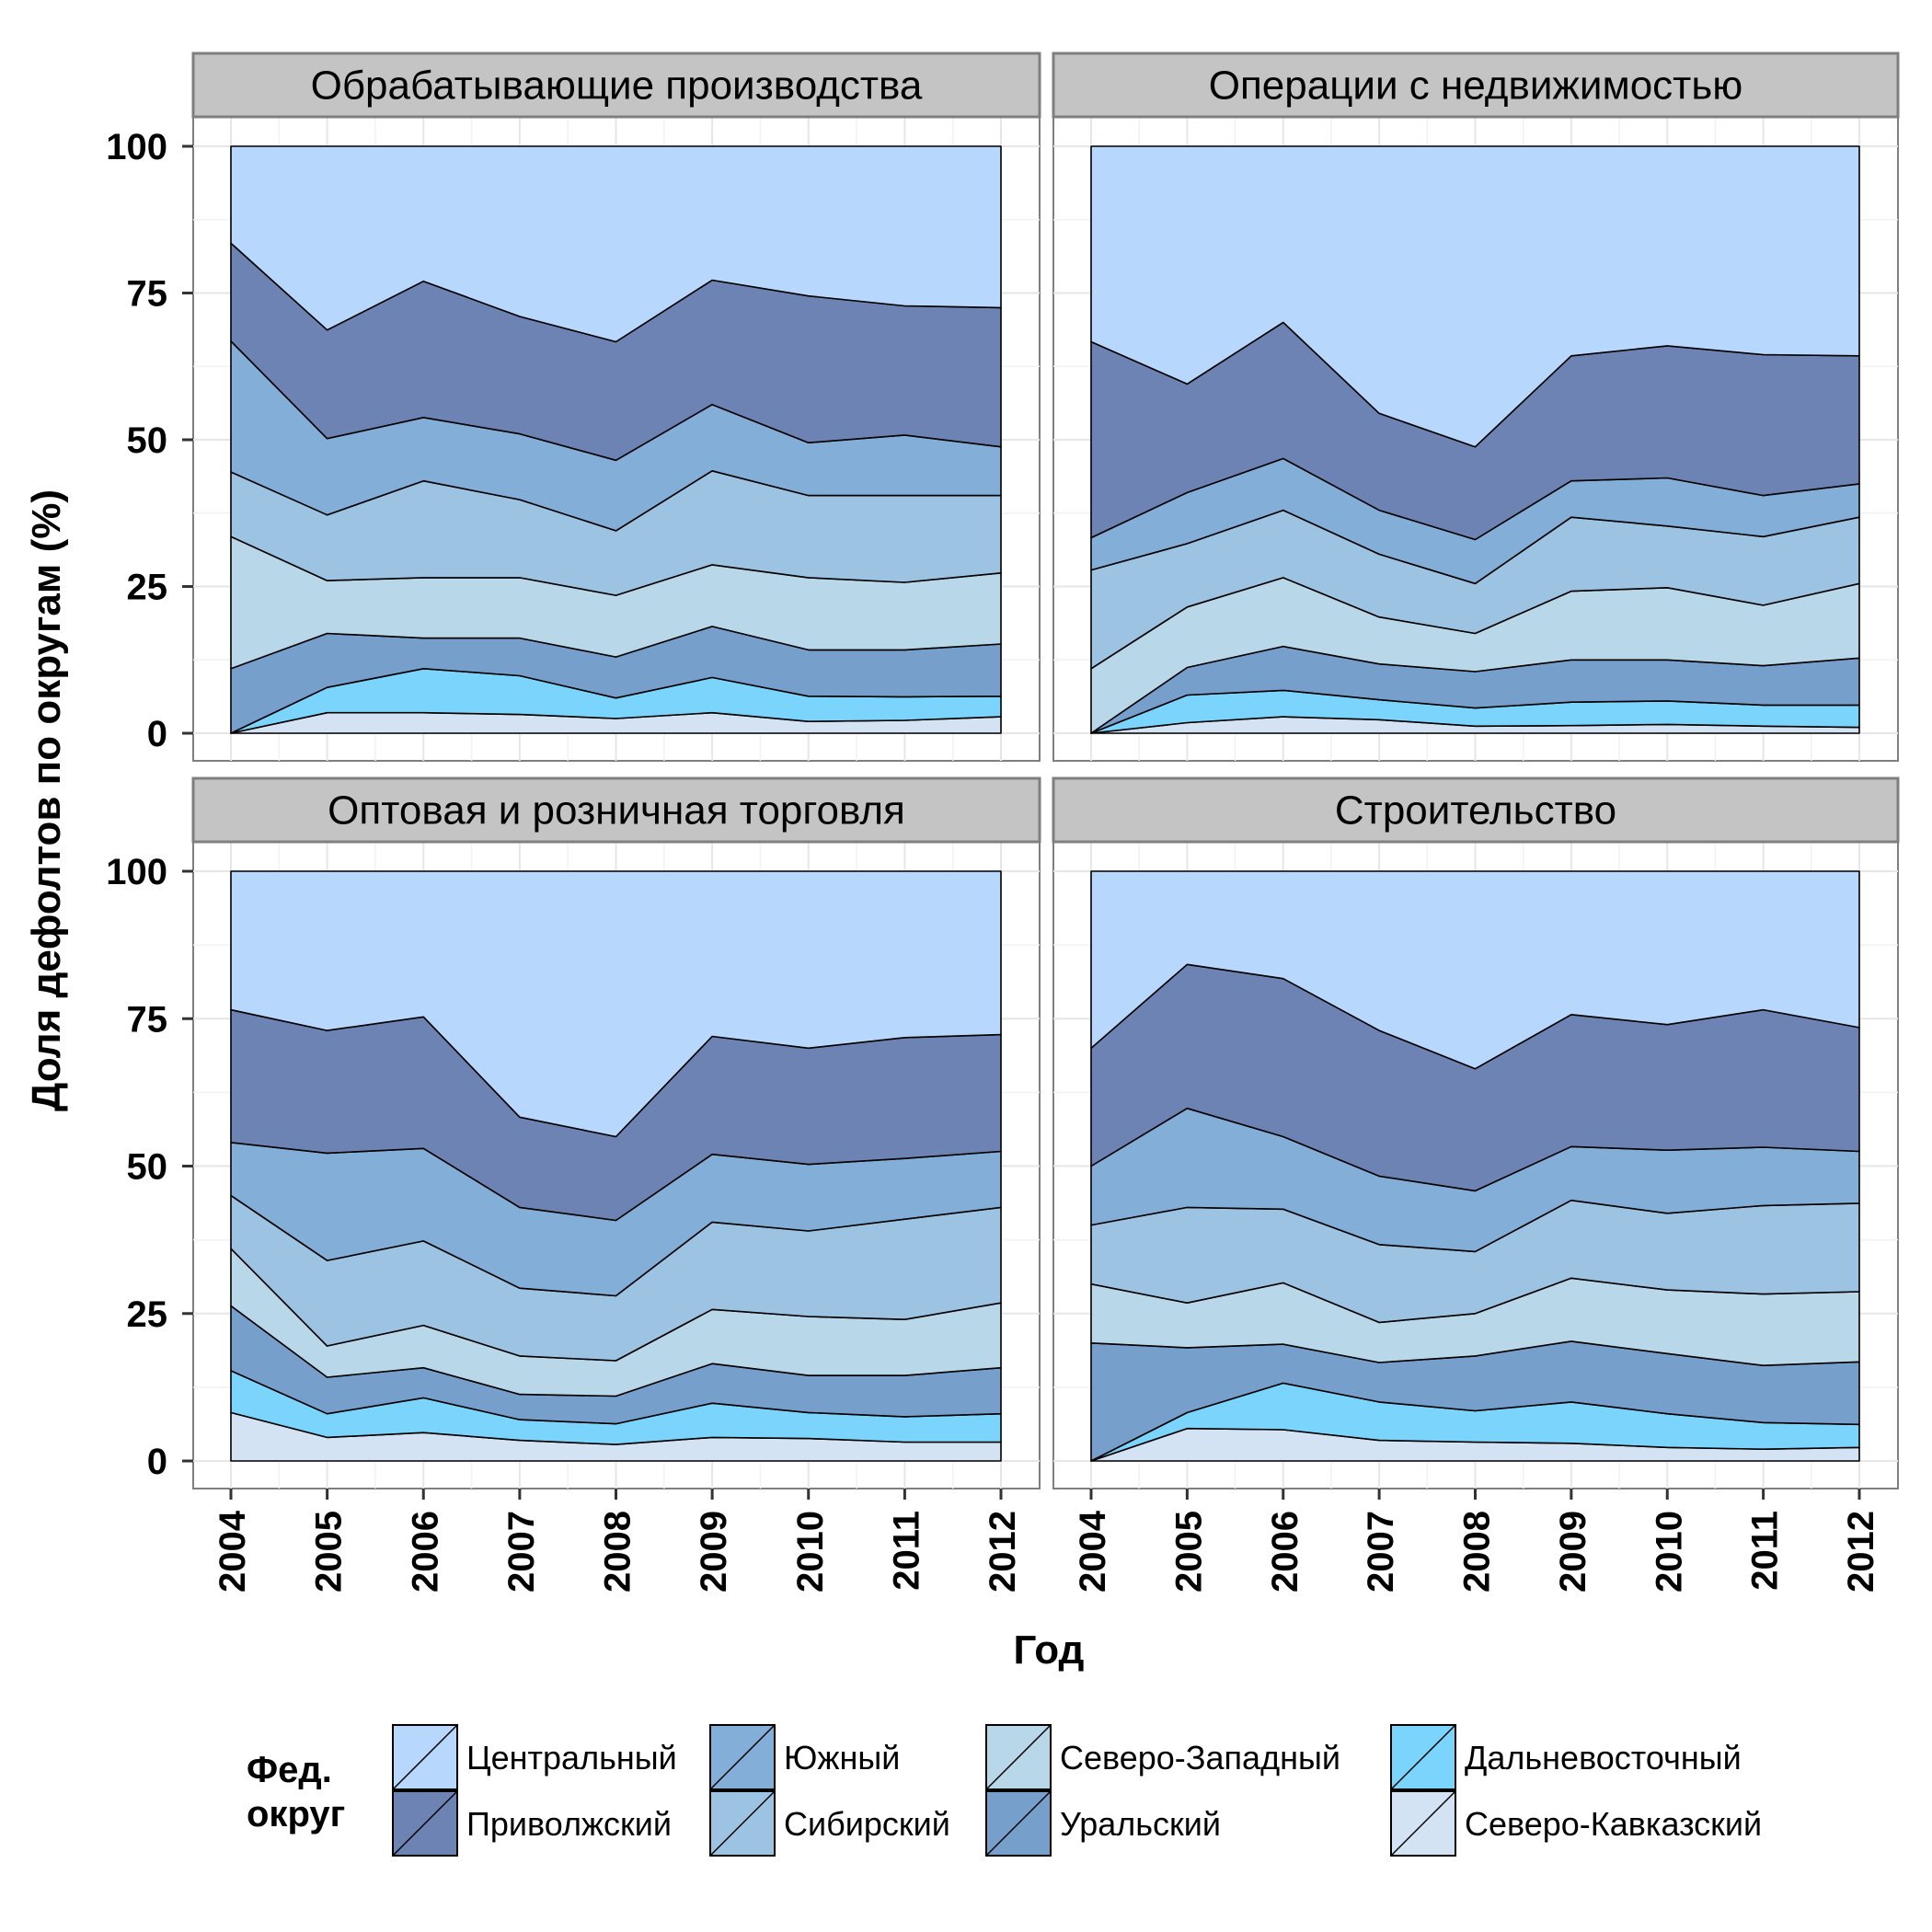 The image size is (1932, 1932). What do you see at coordinates (1140, 1824) in the screenshot?
I see `legend-label: Уральский` at bounding box center [1140, 1824].